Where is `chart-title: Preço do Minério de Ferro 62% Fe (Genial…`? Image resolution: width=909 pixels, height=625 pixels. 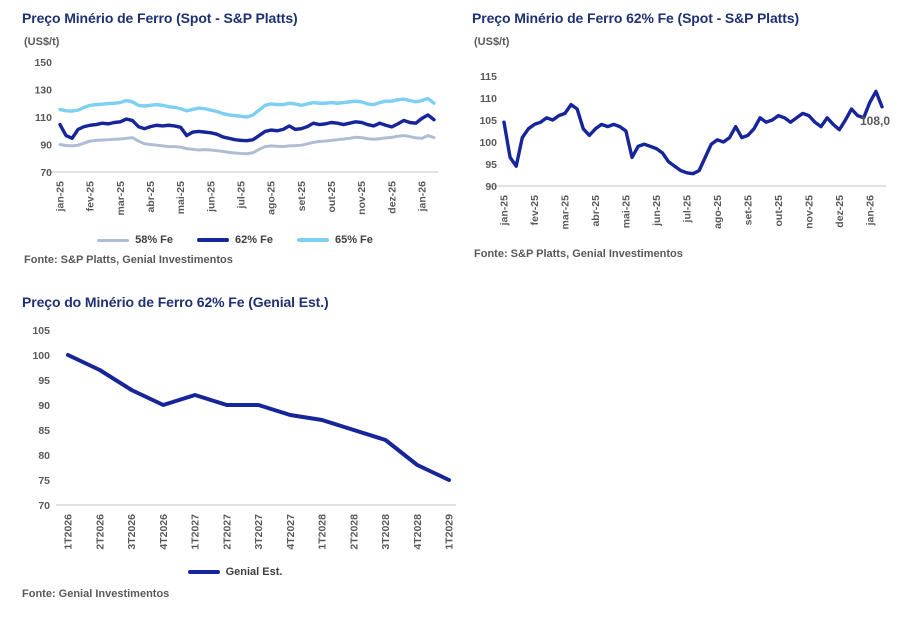
chart-title: Preço do Minério de Ferro 62% Fe (Genial… is located at coordinates (175, 302).